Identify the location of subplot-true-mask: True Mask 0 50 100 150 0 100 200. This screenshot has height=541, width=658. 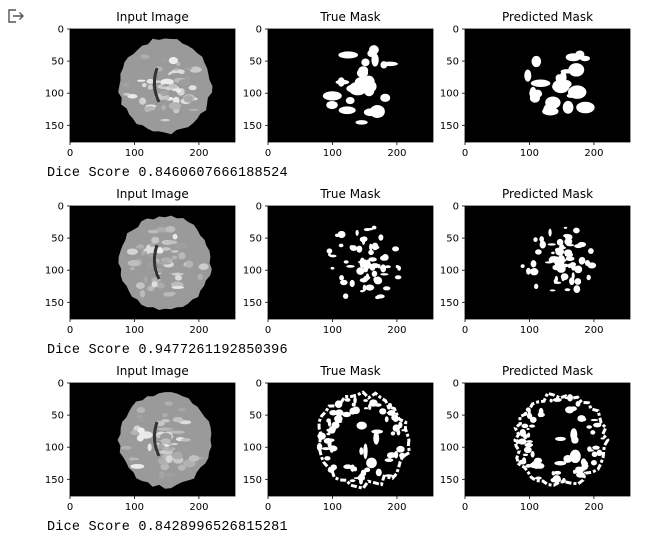
(354, 442).